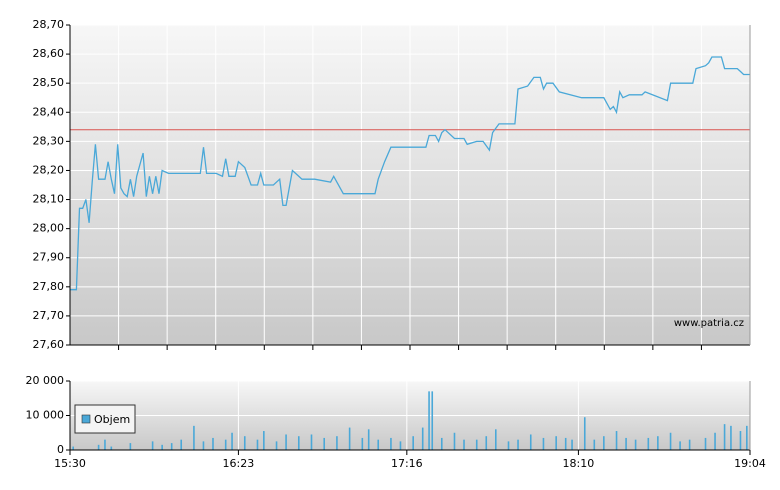 This screenshot has height=490, width=780. I want to click on legend-label: Objem, so click(112, 419).